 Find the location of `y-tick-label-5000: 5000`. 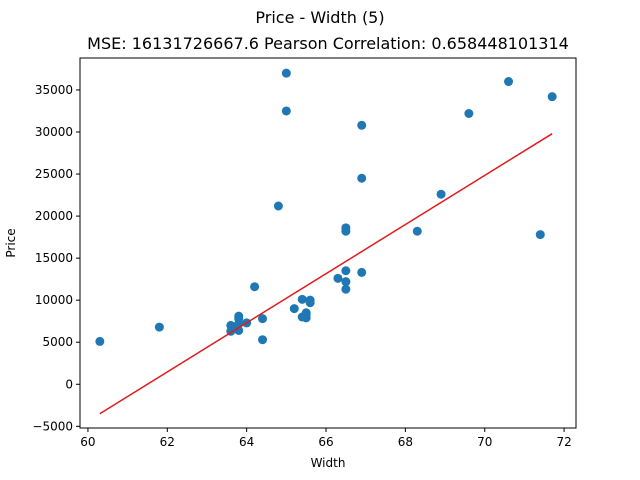

y-tick-label-5000: 5000 is located at coordinates (57, 342).